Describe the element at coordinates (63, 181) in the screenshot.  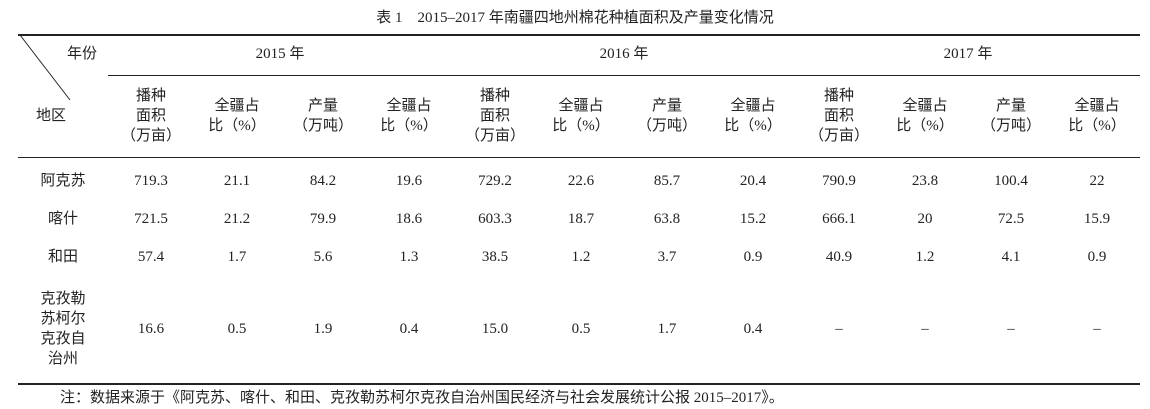
I see `region-label: 阿克苏` at that location.